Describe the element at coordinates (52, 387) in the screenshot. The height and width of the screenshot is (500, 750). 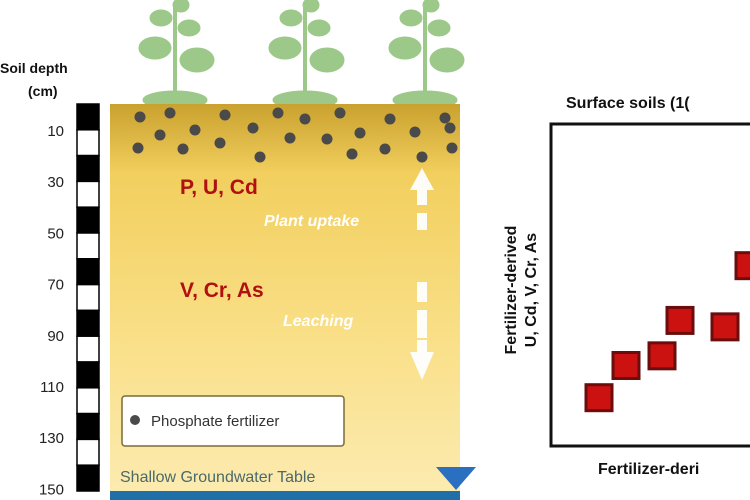
I see `depth-tick-label: 110` at that location.